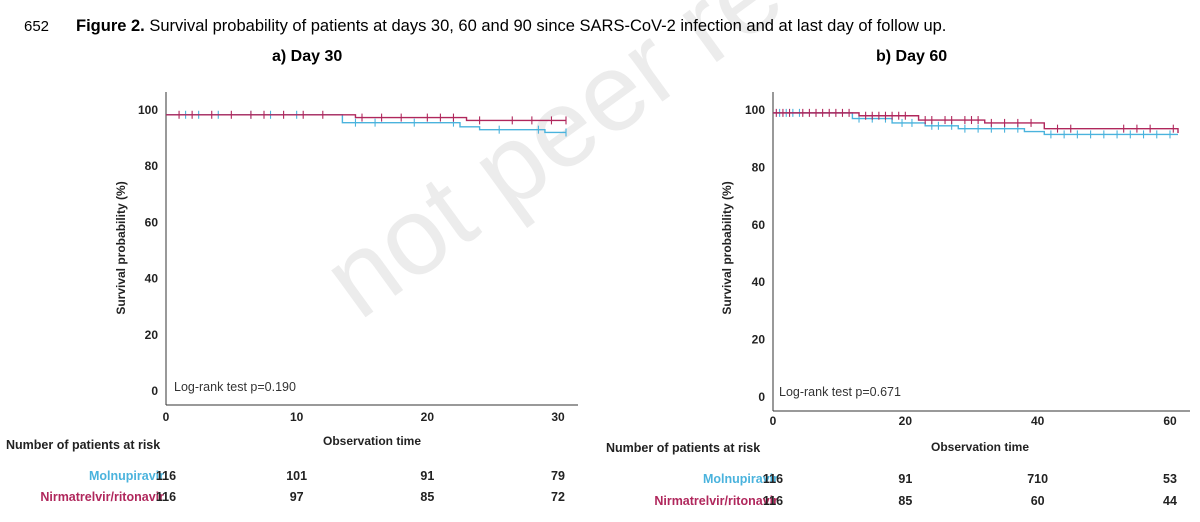 This screenshot has width=1200, height=522. Describe the element at coordinates (296, 476) in the screenshot. I see `panel-a-risk-value-molnupiravir: 101` at that location.